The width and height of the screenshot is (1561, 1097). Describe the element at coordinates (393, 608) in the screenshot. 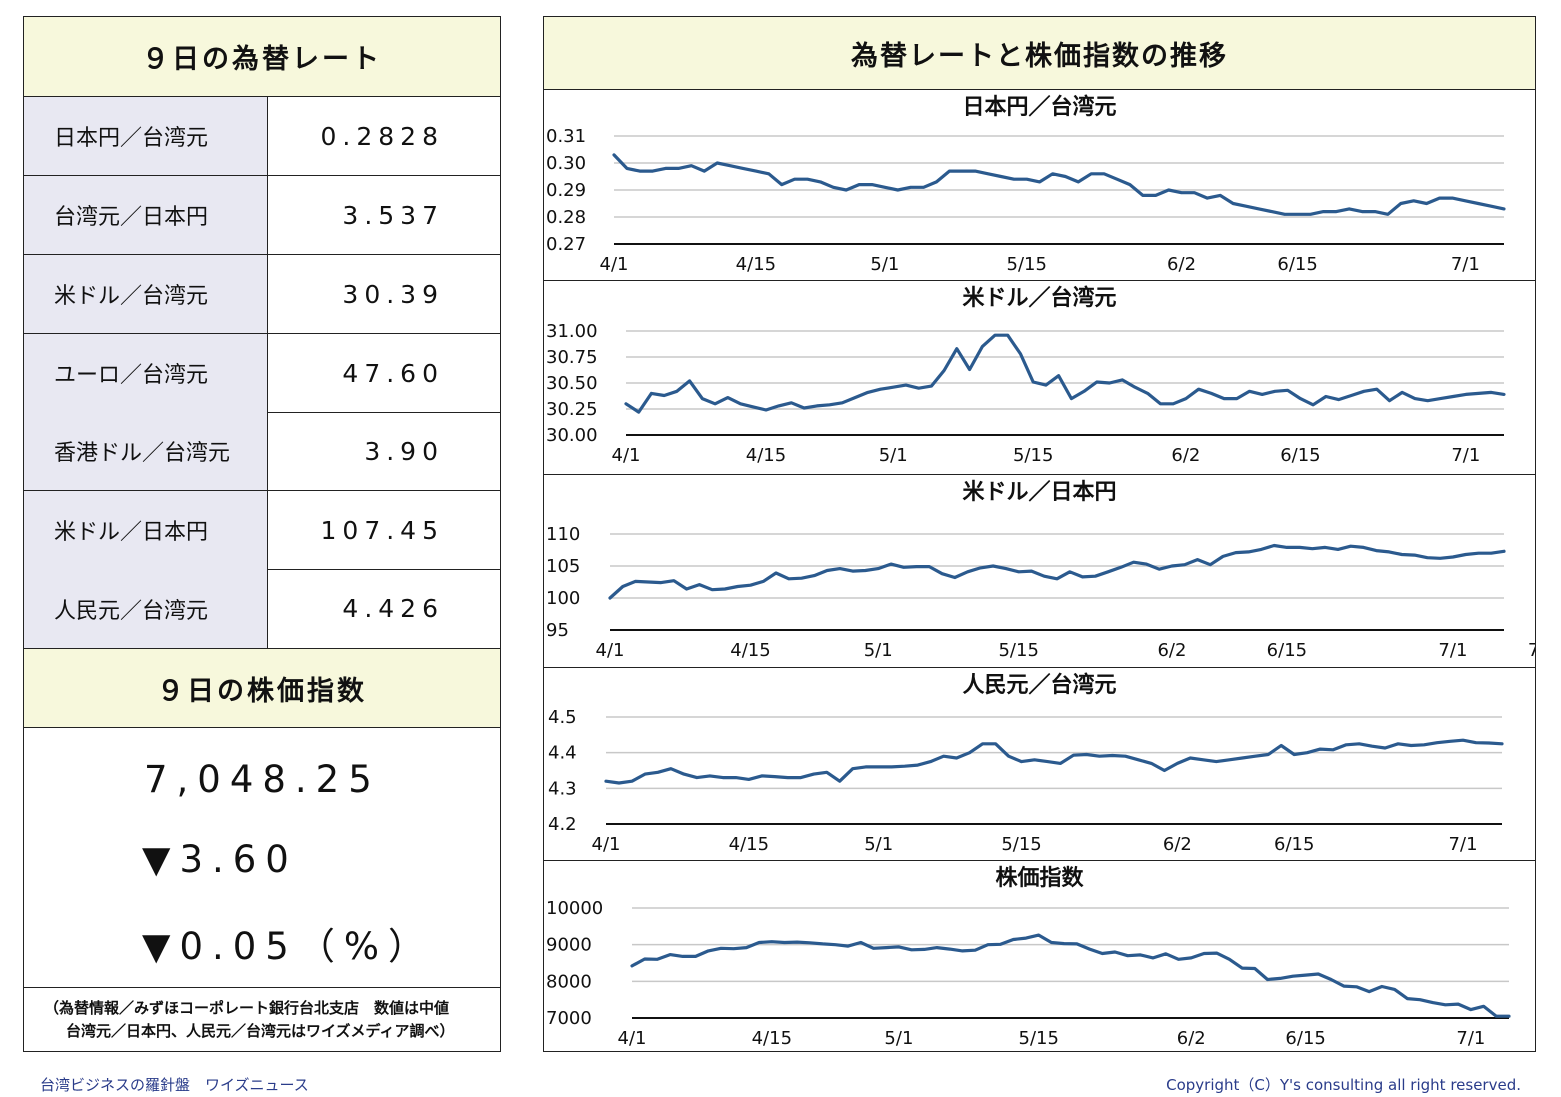

I see `fx-row-value: 4.426` at that location.